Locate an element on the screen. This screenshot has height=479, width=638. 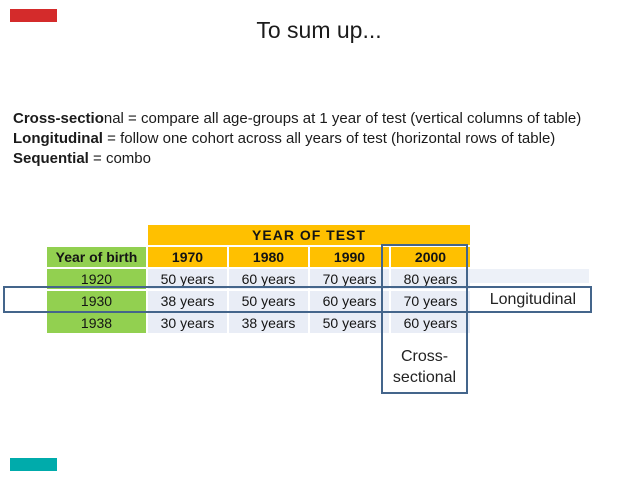
cross-sectional-label-line2: sectional is located at coordinates (424, 377).